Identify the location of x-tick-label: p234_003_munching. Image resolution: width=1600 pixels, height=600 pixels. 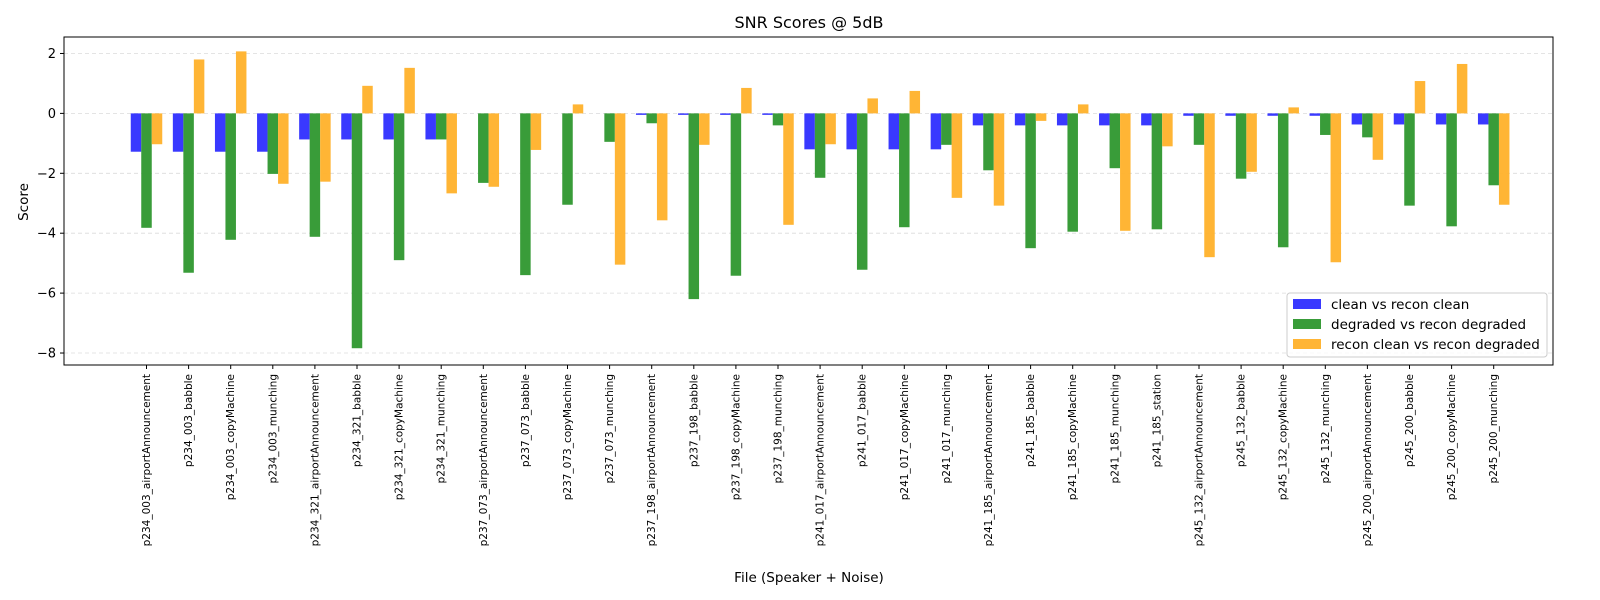
(273, 428).